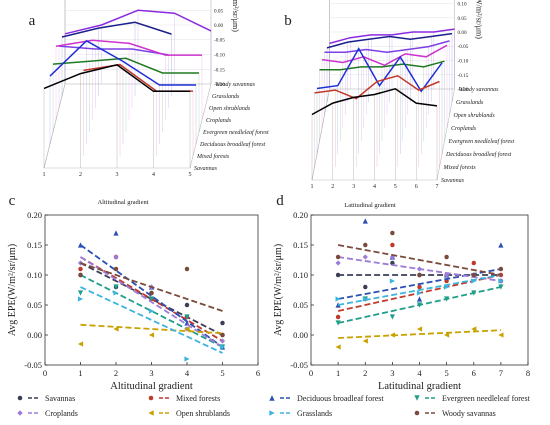 Image resolution: width=550 pixels, height=425 pixels. I want to click on legend-label-grasslands: Grasslands, so click(314, 413).